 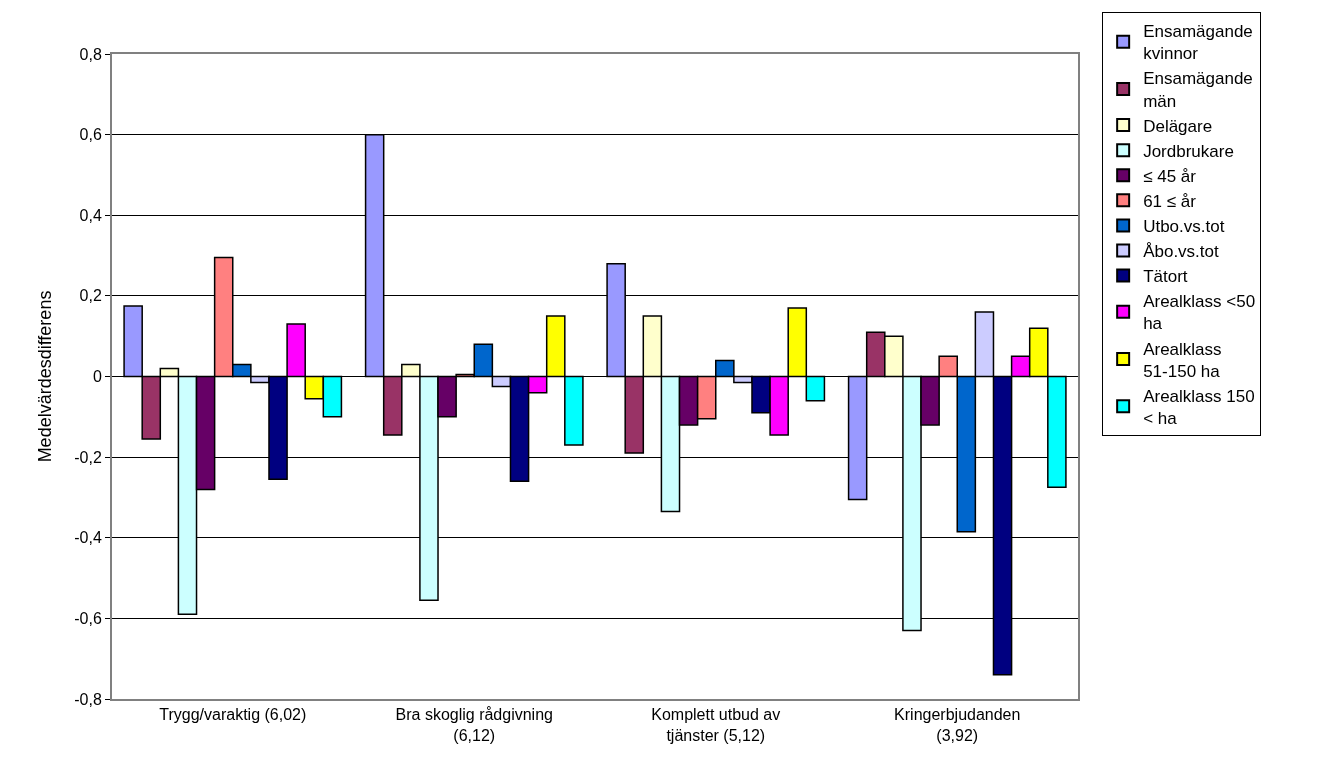 What do you see at coordinates (1181, 252) in the screenshot?
I see `legend-label: Åbo.vs.tot` at bounding box center [1181, 252].